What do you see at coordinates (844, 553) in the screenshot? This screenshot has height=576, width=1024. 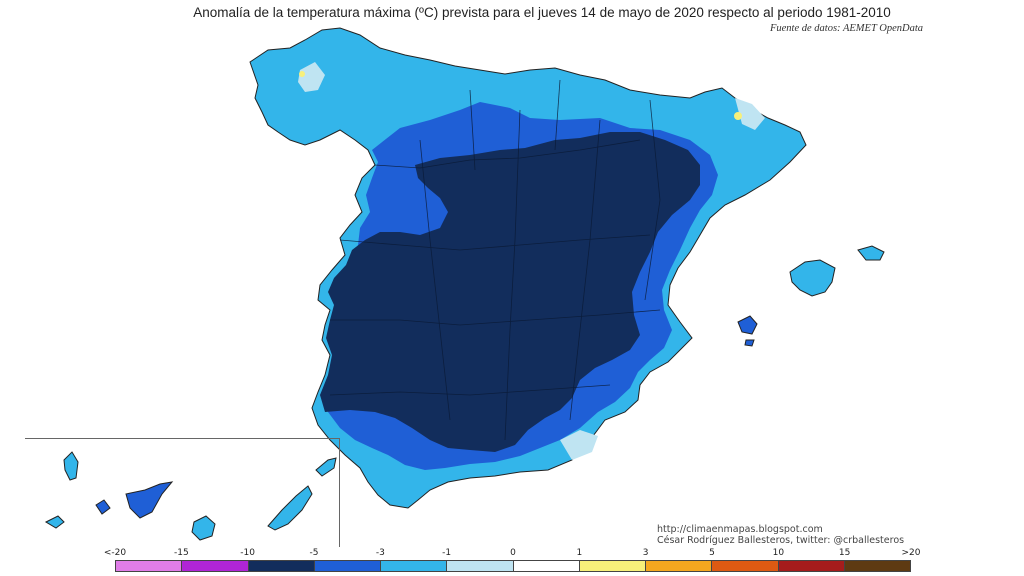 I see `legend-tick-label: 15` at bounding box center [844, 553].